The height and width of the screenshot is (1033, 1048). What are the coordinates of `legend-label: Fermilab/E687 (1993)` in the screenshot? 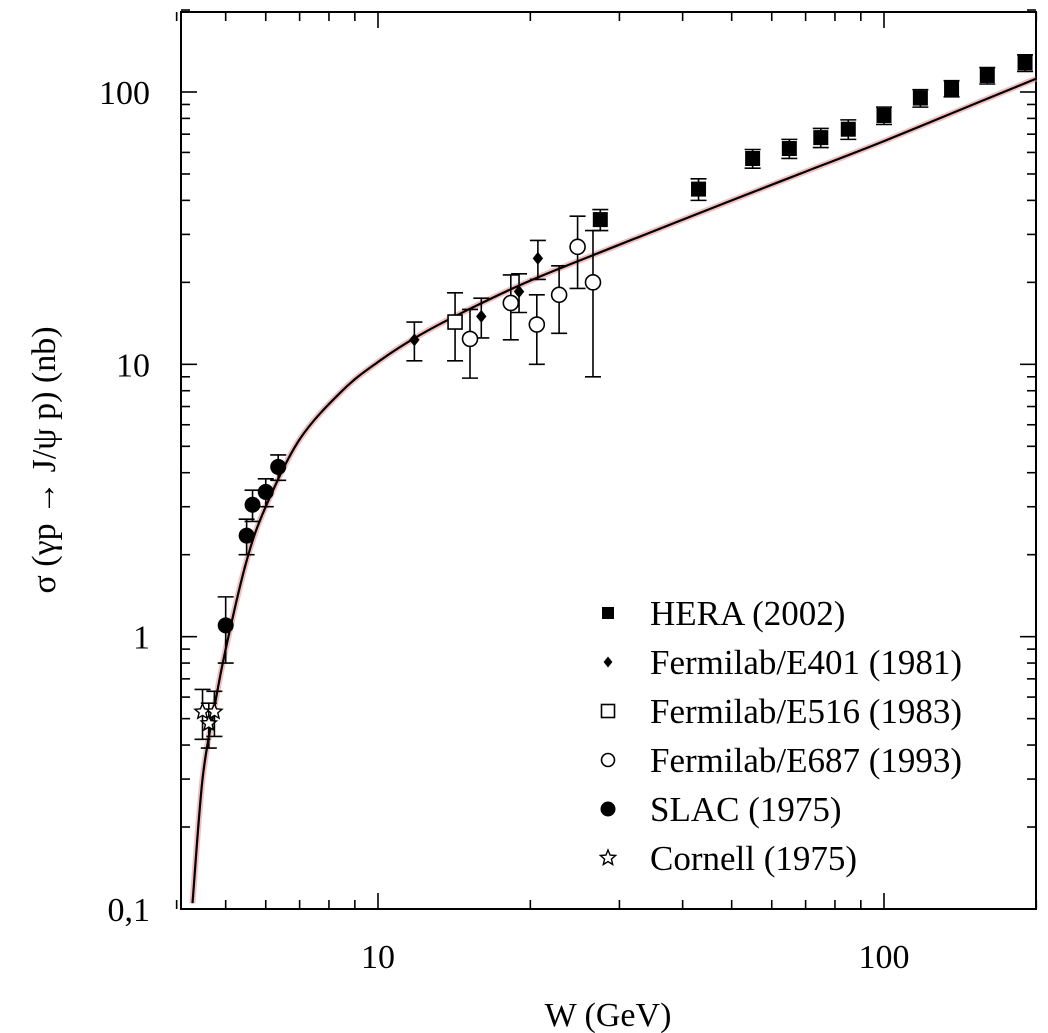 It's located at (806, 760).